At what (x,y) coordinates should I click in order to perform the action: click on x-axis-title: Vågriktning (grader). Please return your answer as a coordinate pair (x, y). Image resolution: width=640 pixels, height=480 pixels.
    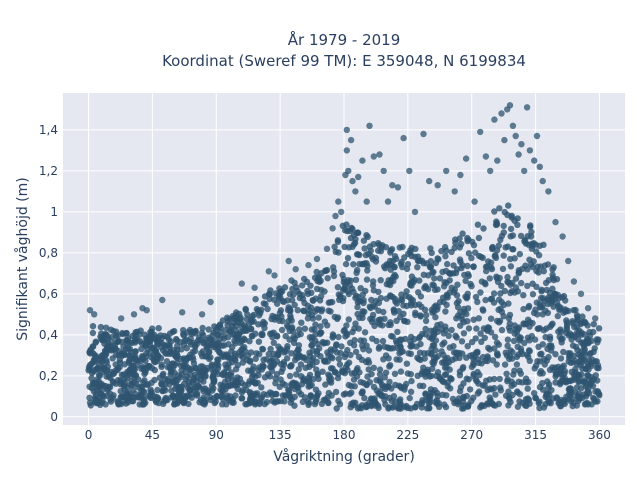
    Looking at the image, I should click on (344, 456).